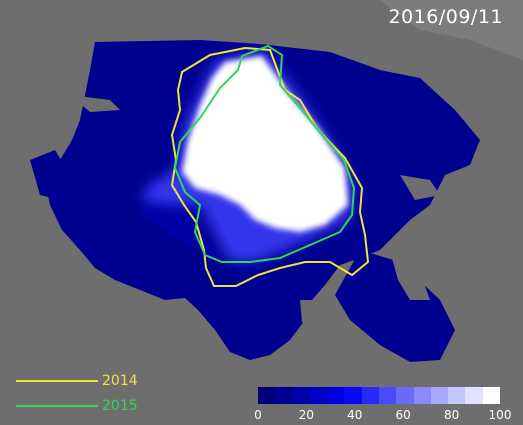 Image resolution: width=523 pixels, height=425 pixels. I want to click on legend-line-2014, so click(57, 381).